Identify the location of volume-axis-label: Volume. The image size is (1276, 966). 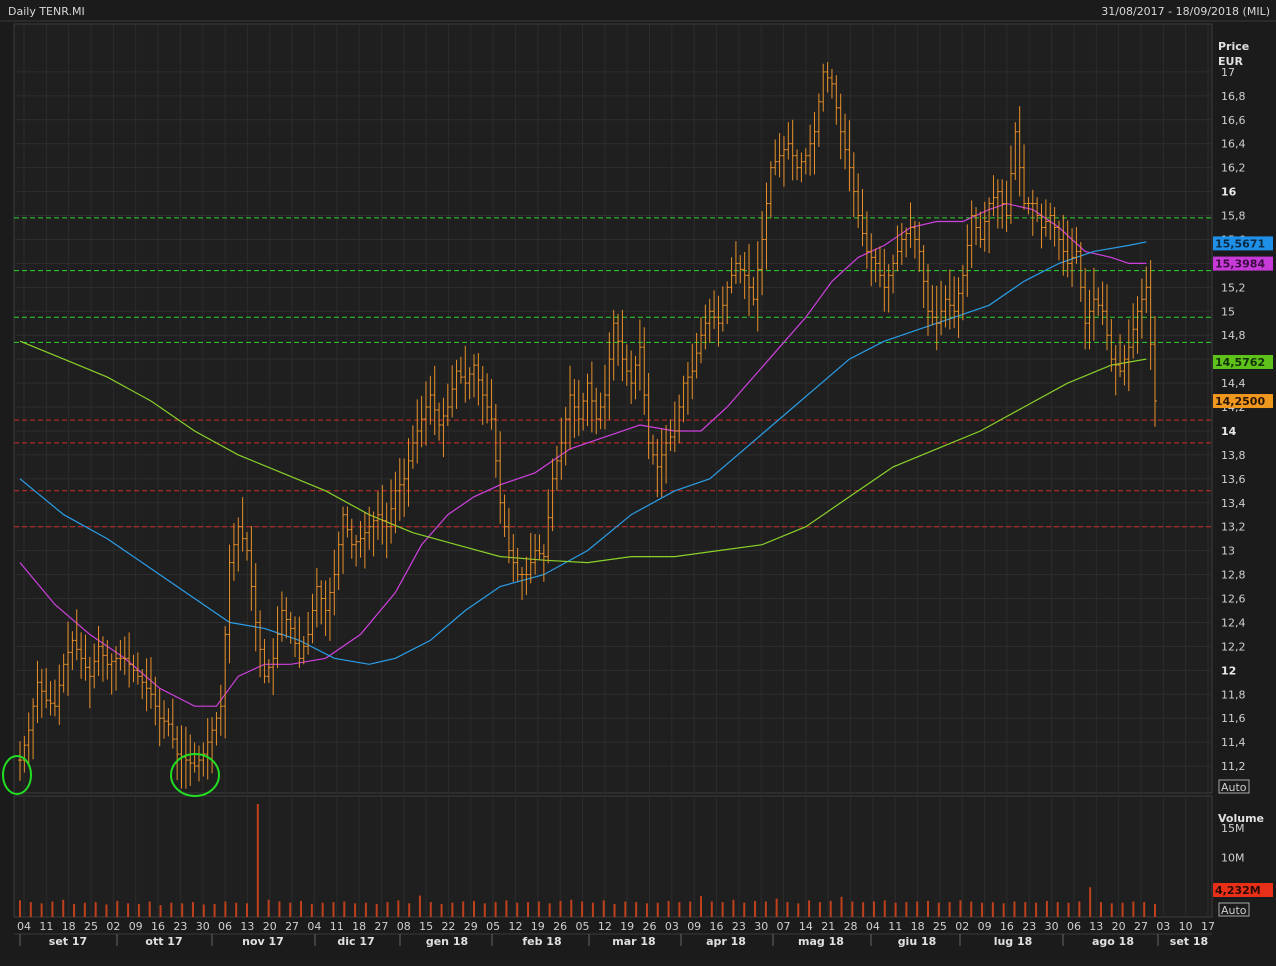
(1241, 818).